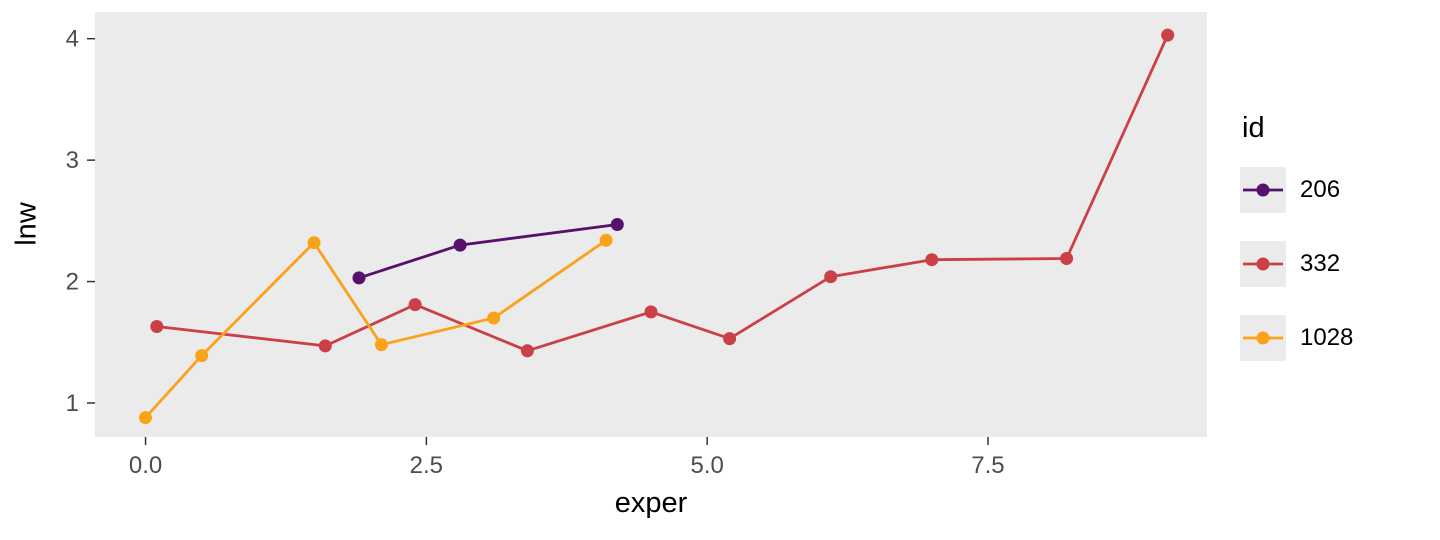 The width and height of the screenshot is (1440, 540). Describe the element at coordinates (72, 403) in the screenshot. I see `y-tick-label: 1` at that location.